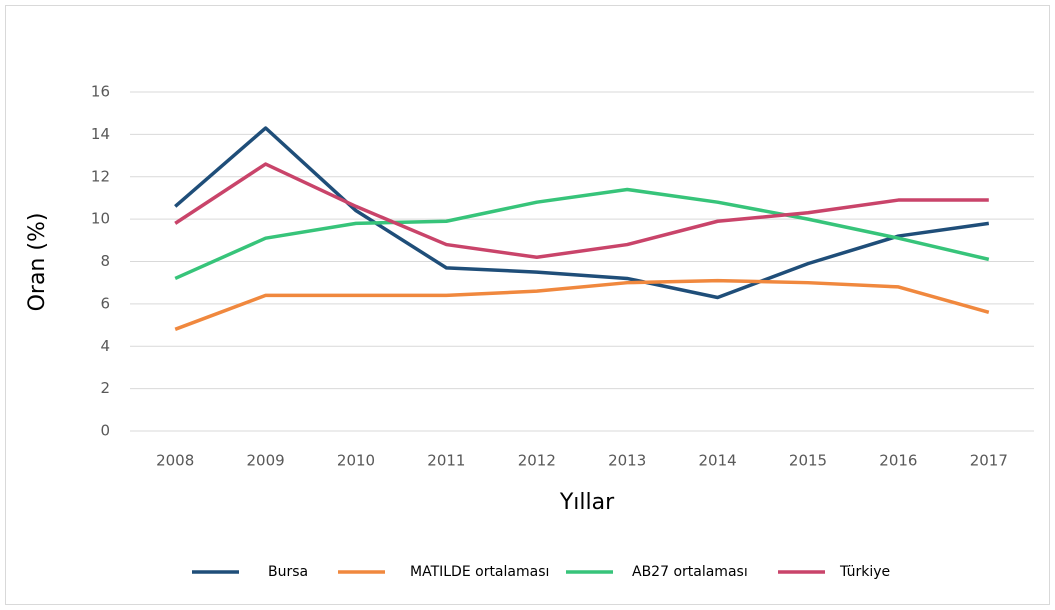  What do you see at coordinates (100, 134) in the screenshot?
I see `y-tick-label: 14` at bounding box center [100, 134].